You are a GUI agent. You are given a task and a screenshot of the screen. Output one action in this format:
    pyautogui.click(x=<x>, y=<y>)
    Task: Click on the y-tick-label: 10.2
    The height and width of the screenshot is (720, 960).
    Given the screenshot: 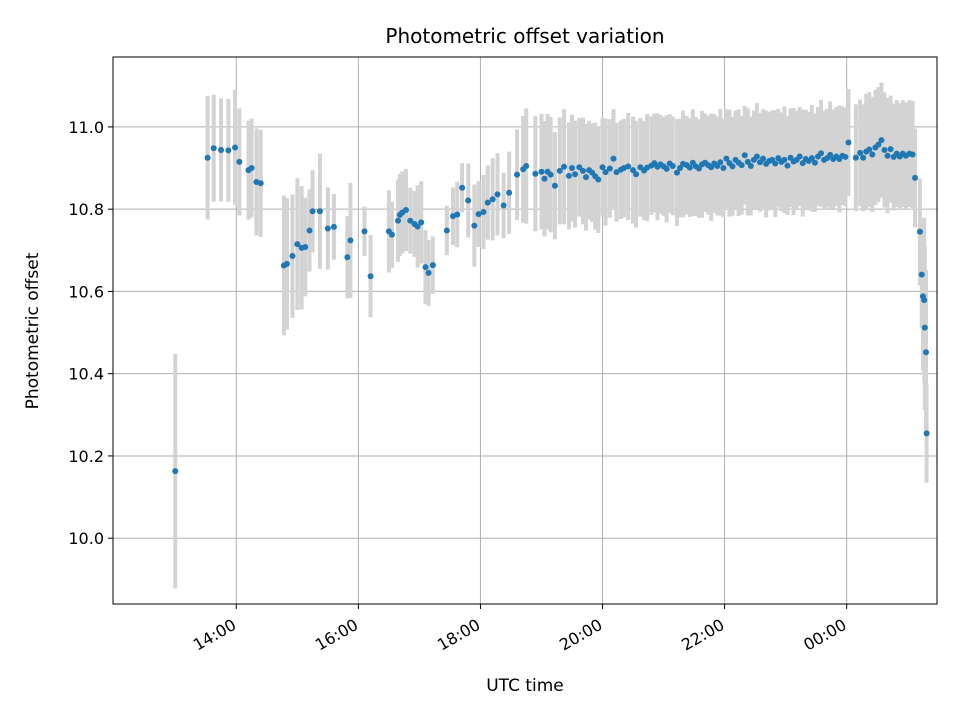 What is the action you would take?
    pyautogui.click(x=86, y=456)
    